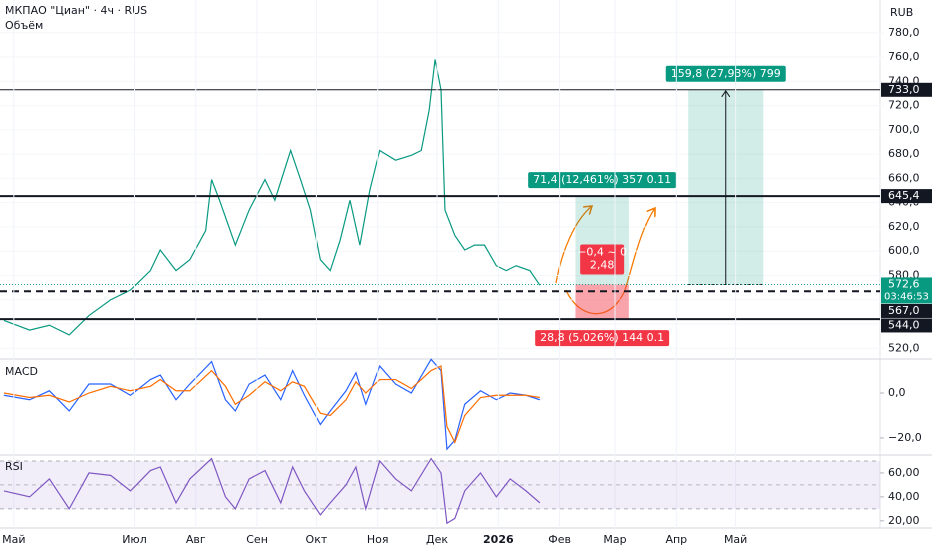  Describe the element at coordinates (904, 32) in the screenshot. I see `y-tick-label: 780,0` at that location.